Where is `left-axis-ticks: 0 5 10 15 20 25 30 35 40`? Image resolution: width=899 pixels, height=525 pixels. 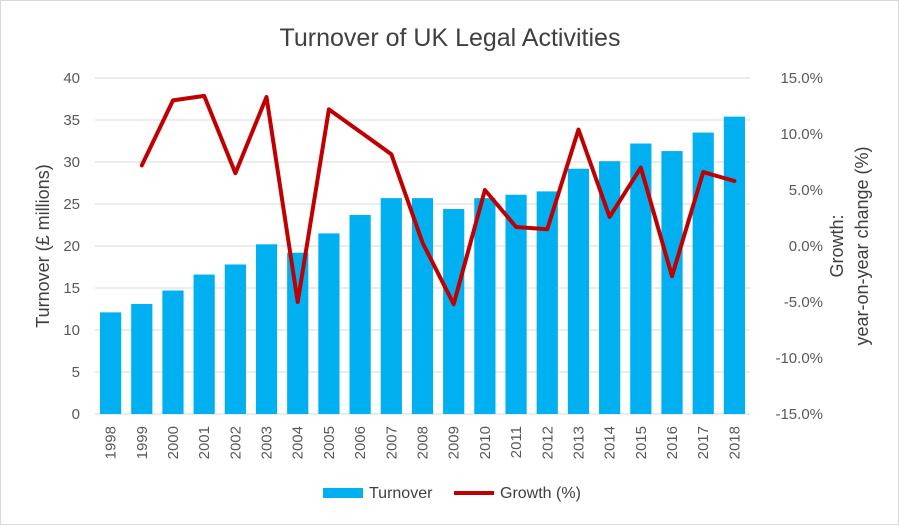
left-axis-ticks: 0 5 10 15 20 25 30 35 40 is located at coordinates (71, 246).